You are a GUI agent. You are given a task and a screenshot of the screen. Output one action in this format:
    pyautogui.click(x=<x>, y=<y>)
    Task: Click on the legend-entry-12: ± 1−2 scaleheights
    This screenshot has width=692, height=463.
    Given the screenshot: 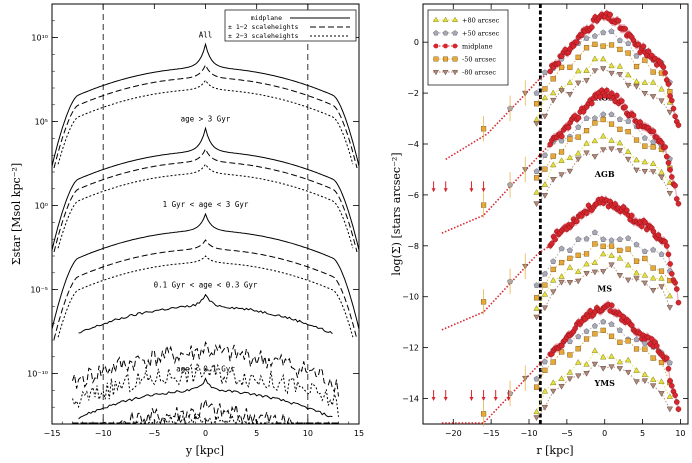 What is the action you would take?
    pyautogui.click(x=263, y=27)
    